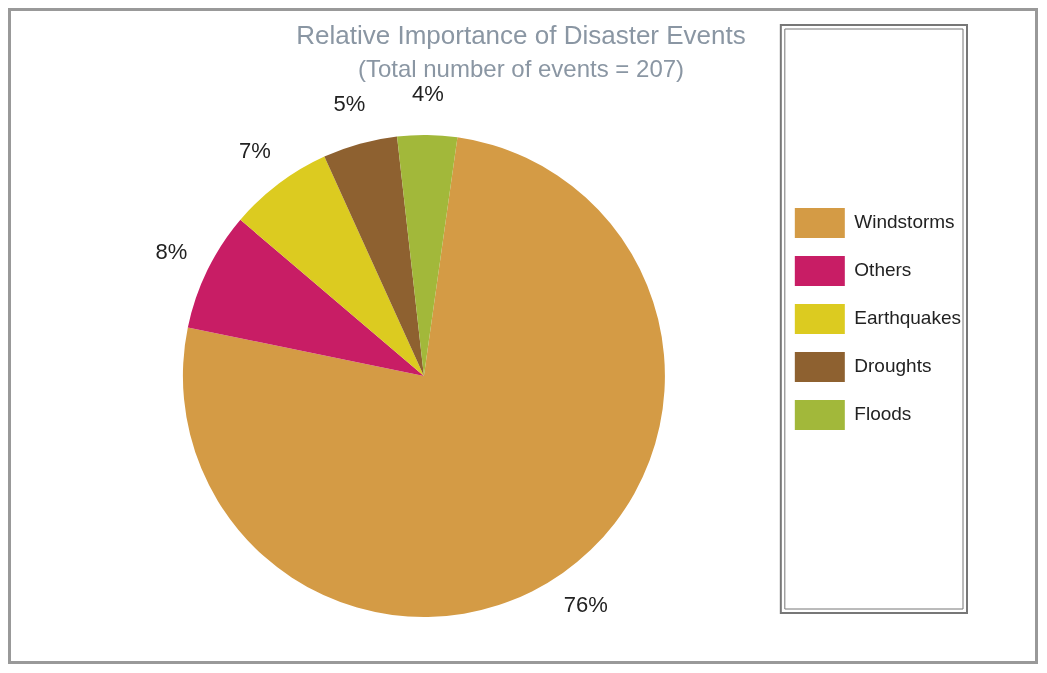 The height and width of the screenshot is (673, 1047). I want to click on legend-label: Earthquakes, so click(908, 318).